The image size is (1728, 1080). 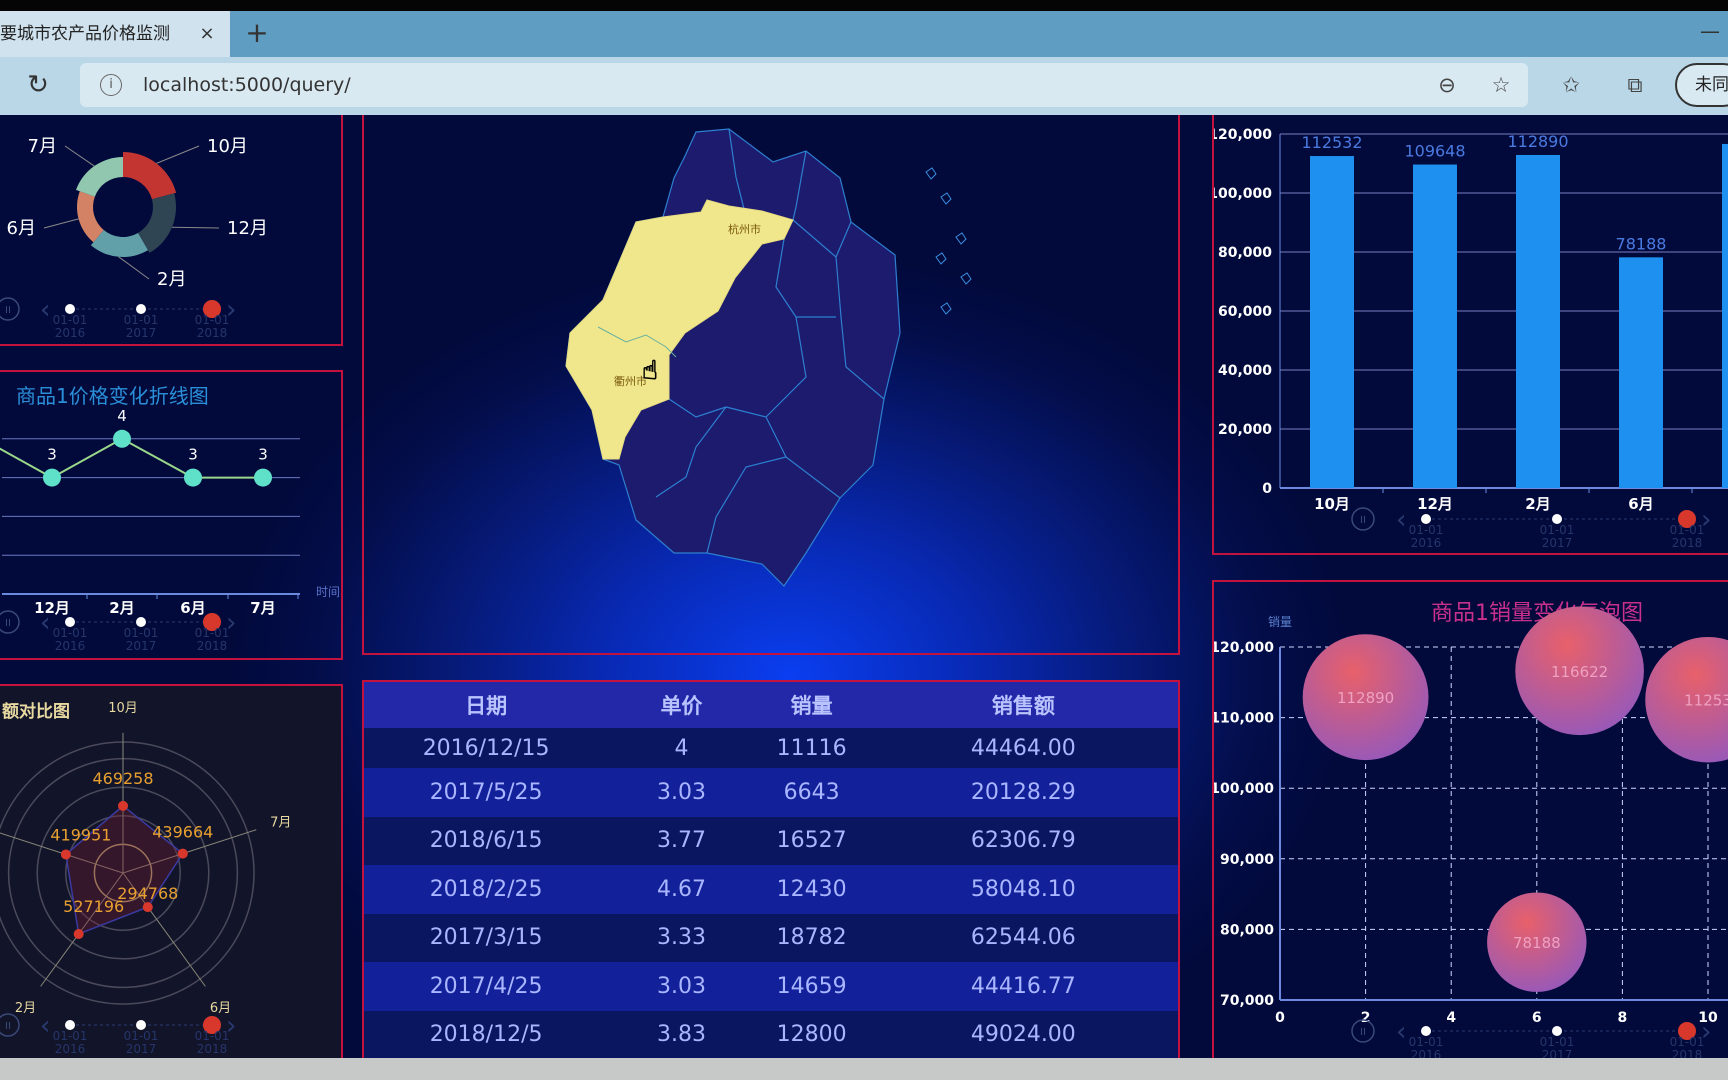 What do you see at coordinates (1623, 1018) in the screenshot?
I see `x-tick-label: 8` at bounding box center [1623, 1018].